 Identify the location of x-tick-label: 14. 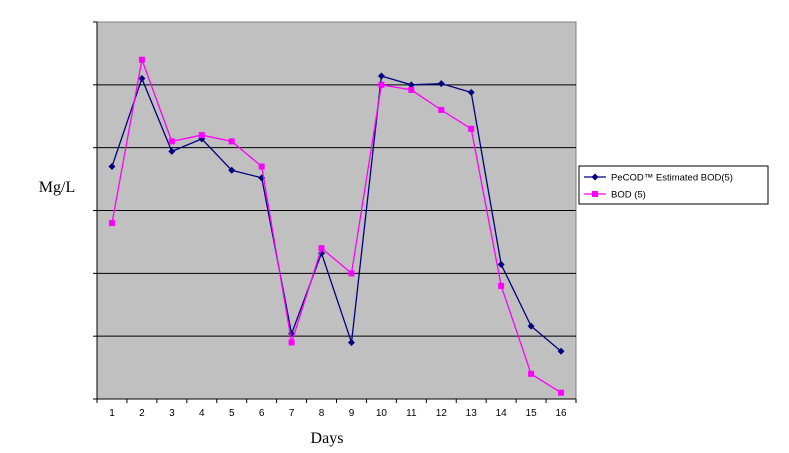
(502, 413).